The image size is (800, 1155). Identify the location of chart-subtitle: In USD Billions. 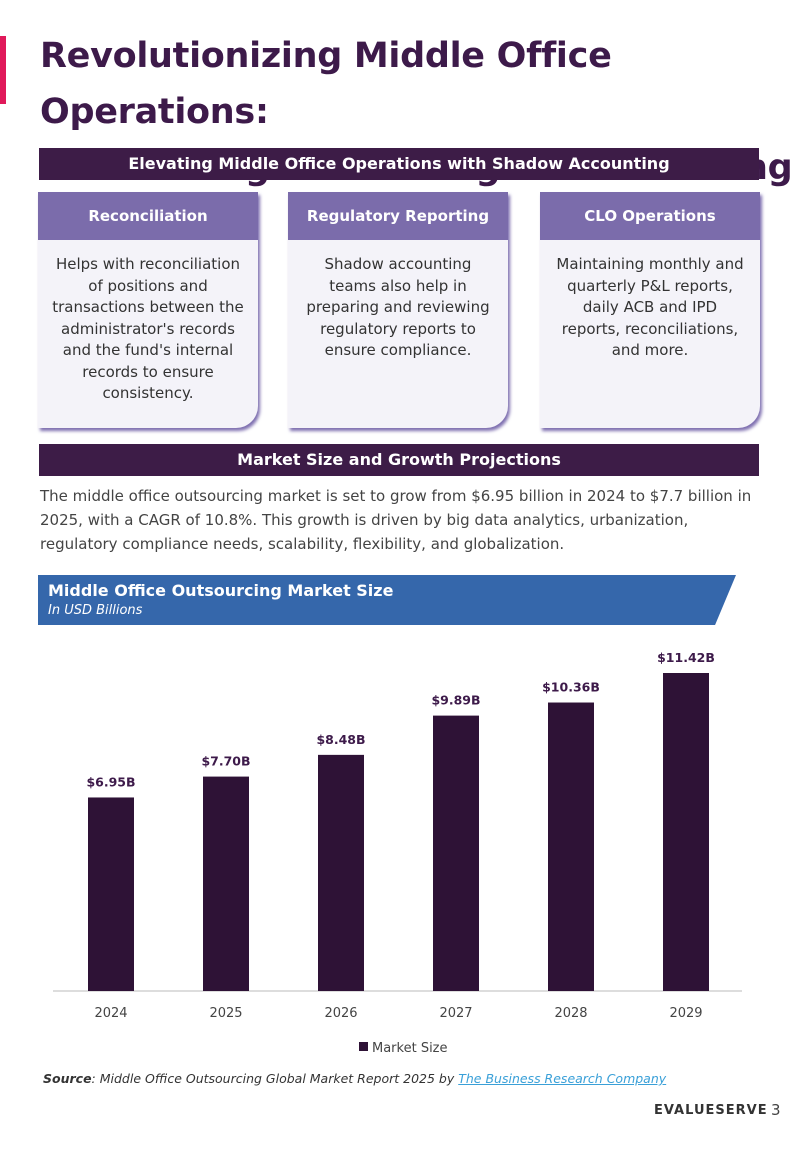
(95, 610).